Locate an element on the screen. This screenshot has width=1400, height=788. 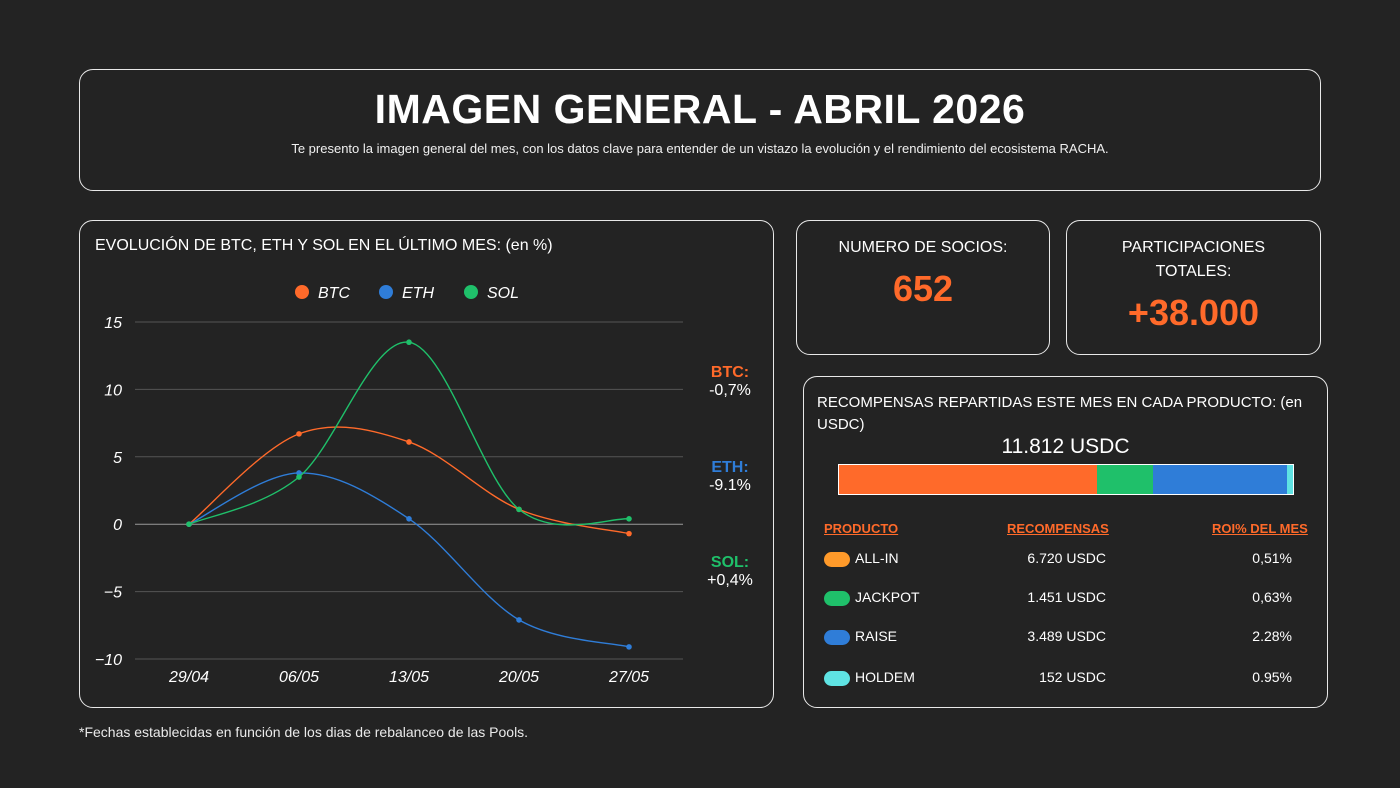
participaciones-value: +38.000 is located at coordinates (1193, 312).